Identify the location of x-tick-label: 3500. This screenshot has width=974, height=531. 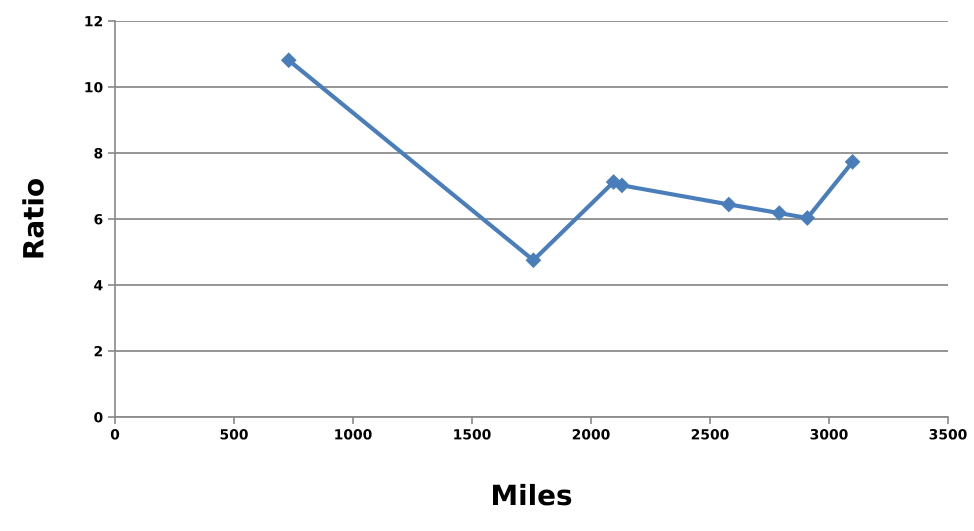
(948, 434).